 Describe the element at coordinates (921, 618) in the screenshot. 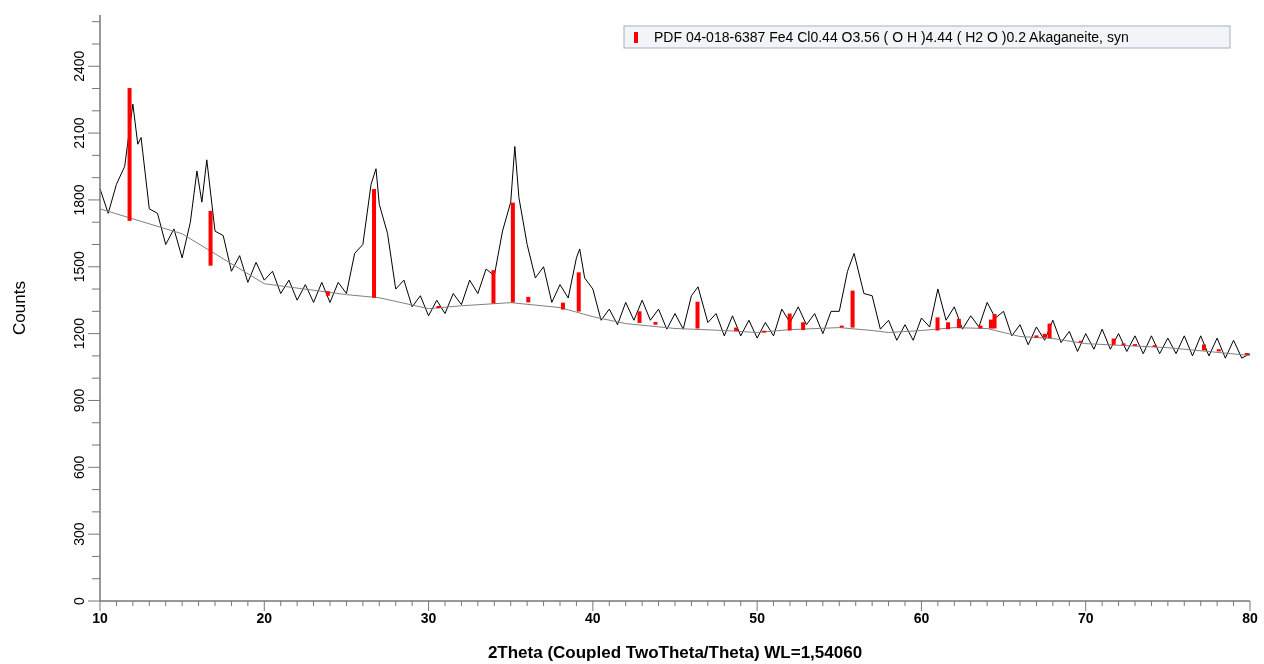

I see `x-tick-label: 60` at that location.